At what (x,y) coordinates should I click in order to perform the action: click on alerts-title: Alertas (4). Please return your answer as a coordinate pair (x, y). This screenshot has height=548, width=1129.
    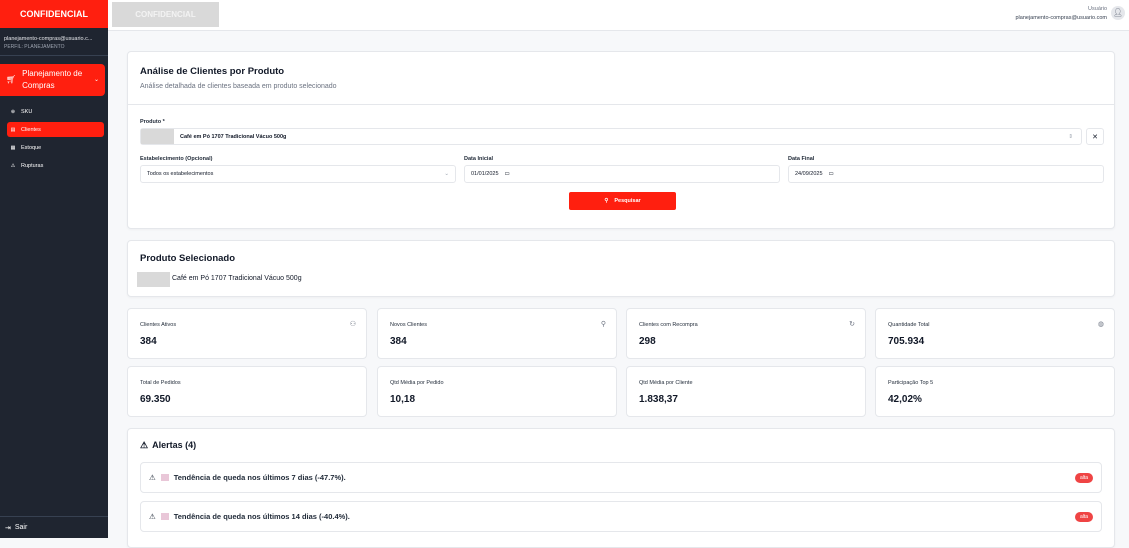
    Looking at the image, I should click on (174, 445).